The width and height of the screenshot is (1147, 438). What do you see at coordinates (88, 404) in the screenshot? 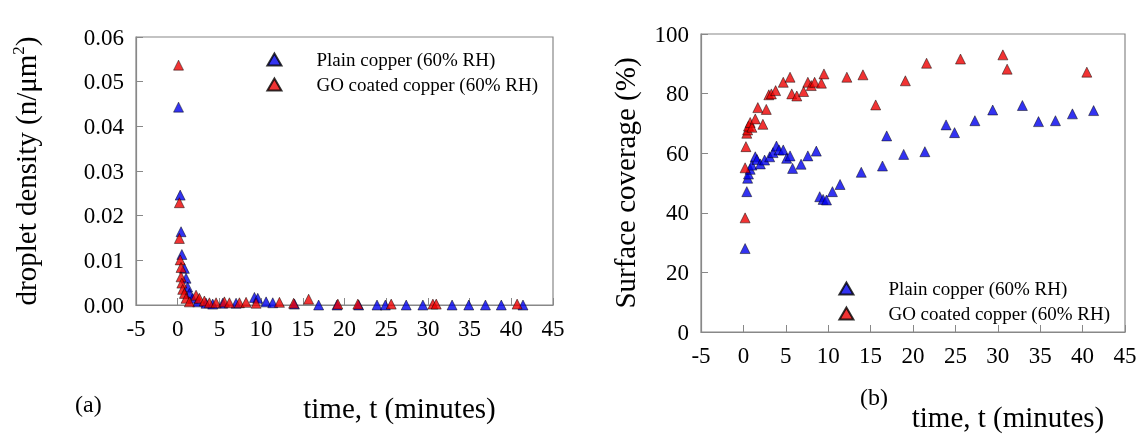
I see `text: (a)` at bounding box center [88, 404].